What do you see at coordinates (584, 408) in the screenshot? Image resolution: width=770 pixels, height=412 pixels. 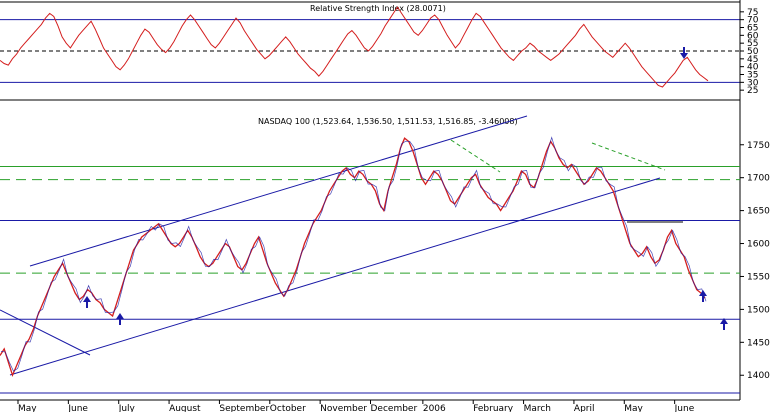 I see `x-tick-label: April` at bounding box center [584, 408].